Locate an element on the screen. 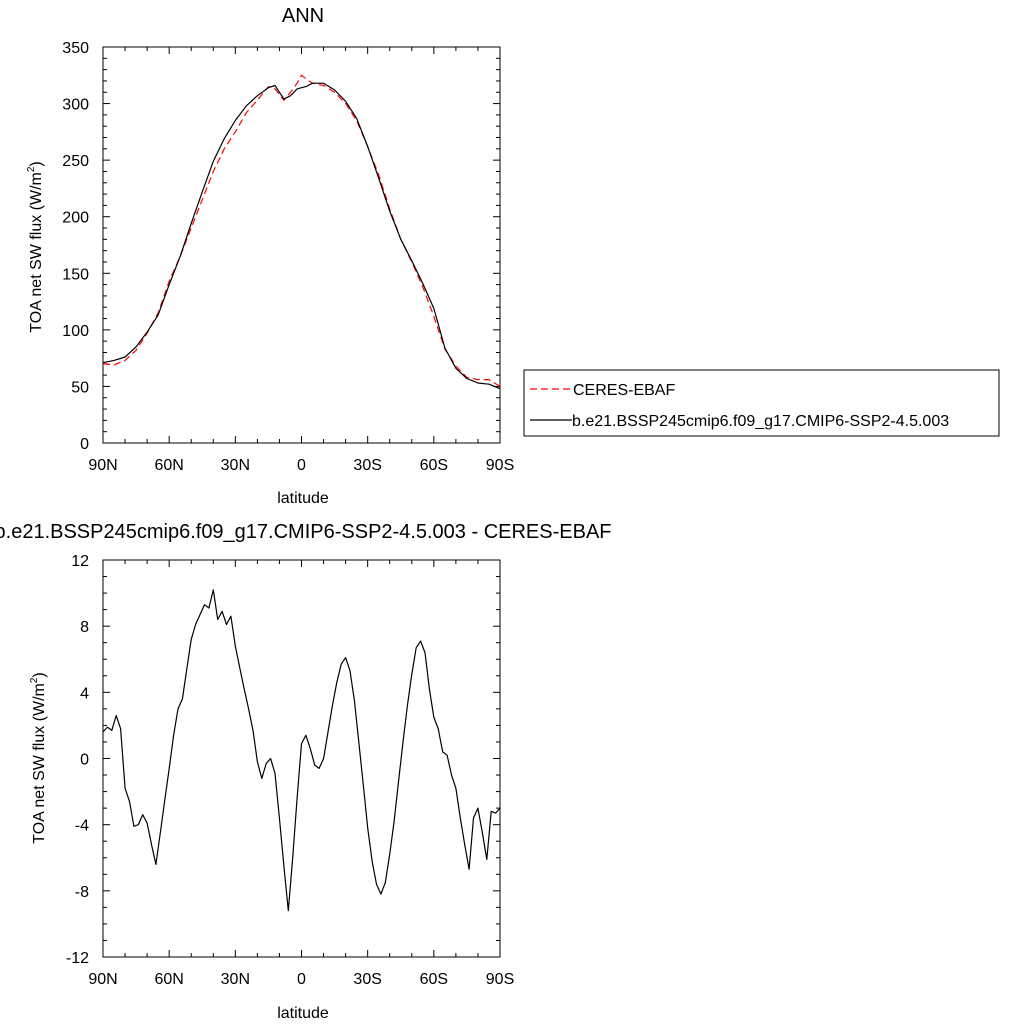  y-tick-label: 4 is located at coordinates (84, 693).